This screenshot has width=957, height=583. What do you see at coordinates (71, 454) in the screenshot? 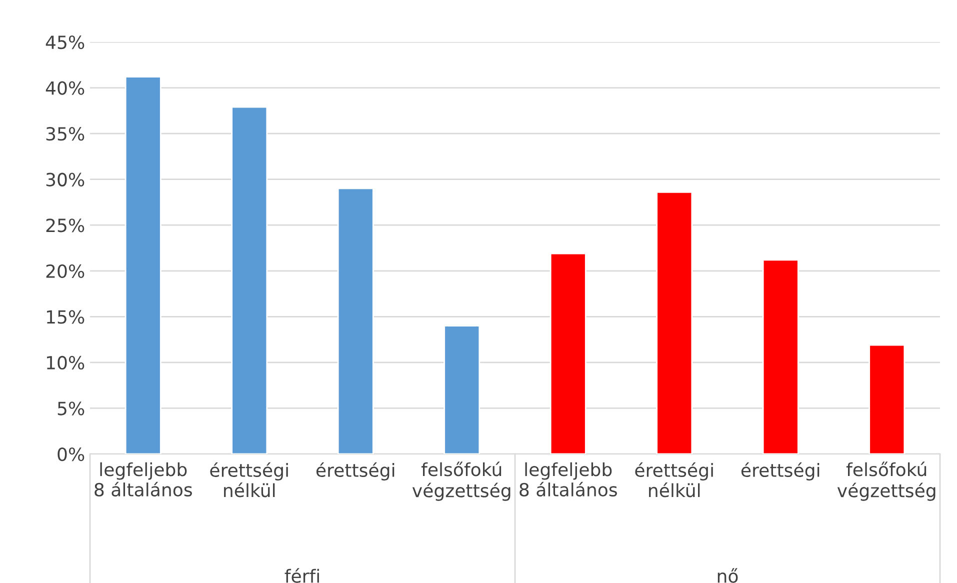
I see `y-tick-label: 0%` at bounding box center [71, 454].